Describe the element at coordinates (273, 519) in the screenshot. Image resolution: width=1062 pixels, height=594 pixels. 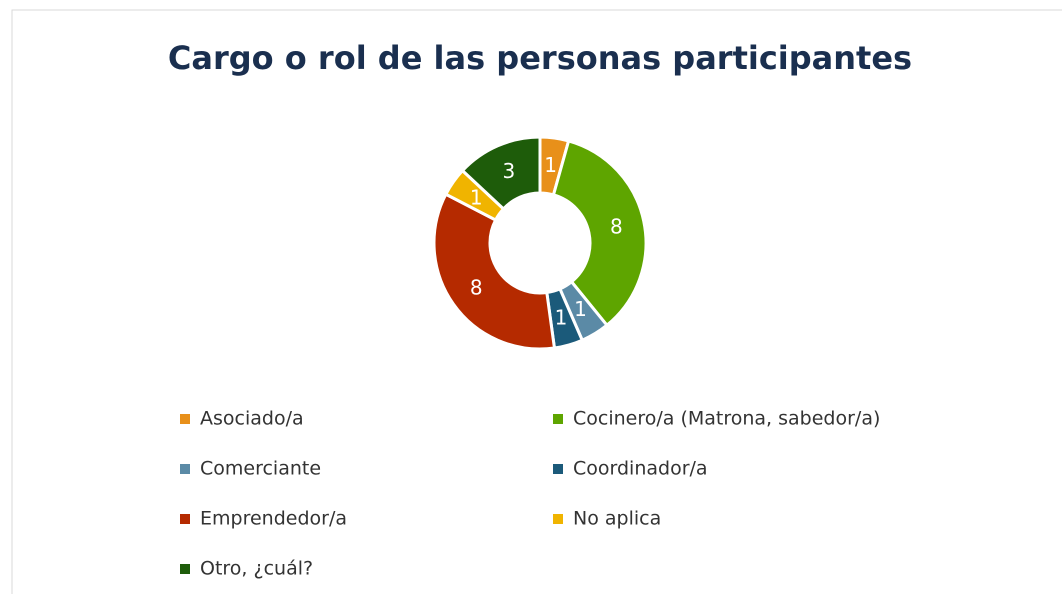
I see `legend-label: Emprendedor/a` at that location.